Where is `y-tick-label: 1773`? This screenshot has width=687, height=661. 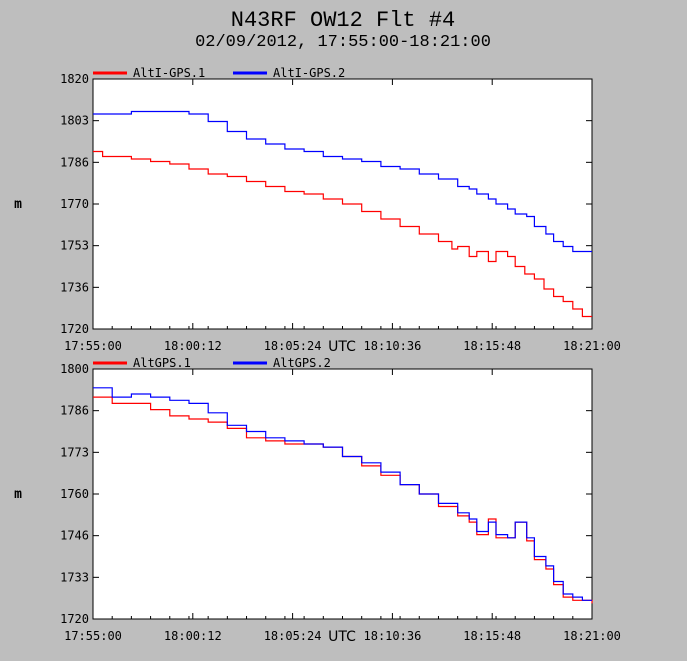 y-tick-label: 1773 is located at coordinates (74, 452).